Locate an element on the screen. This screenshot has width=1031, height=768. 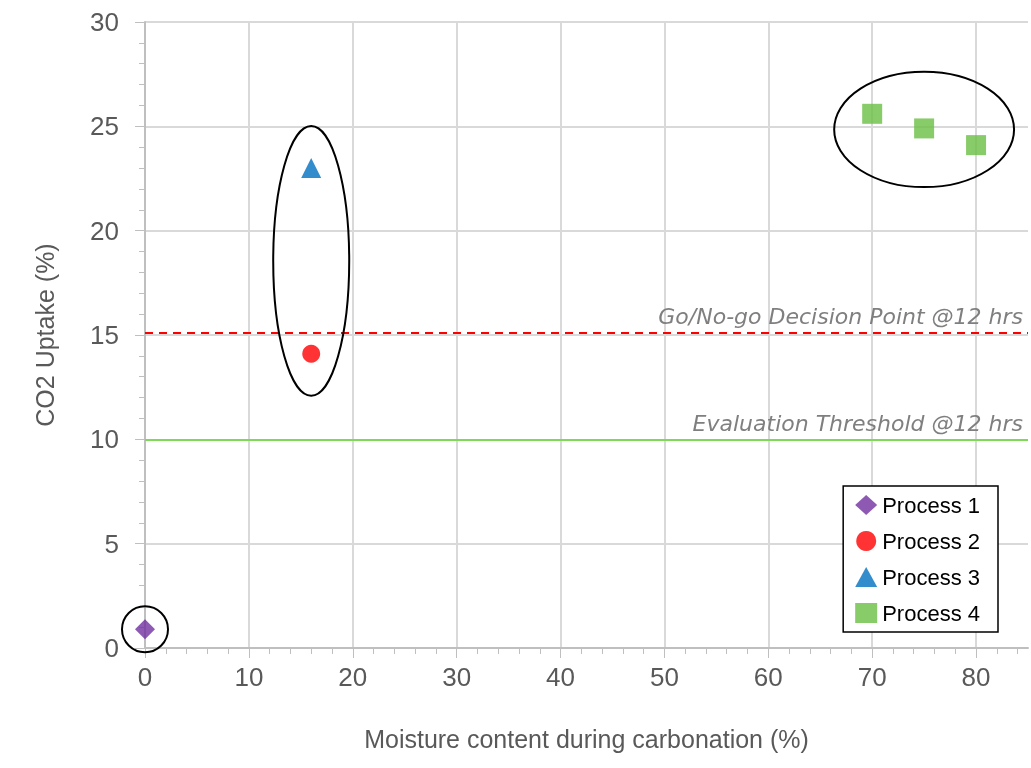
y-tick-label: 20 is located at coordinates (104, 230).